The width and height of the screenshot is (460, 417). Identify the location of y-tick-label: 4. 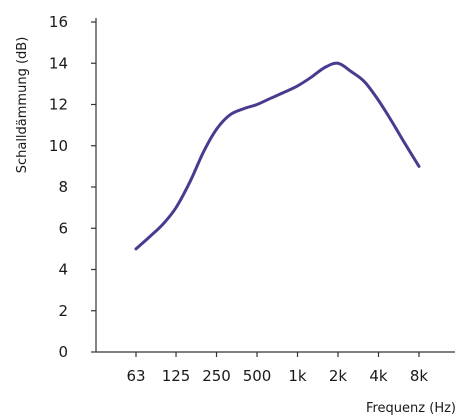
(63, 270).